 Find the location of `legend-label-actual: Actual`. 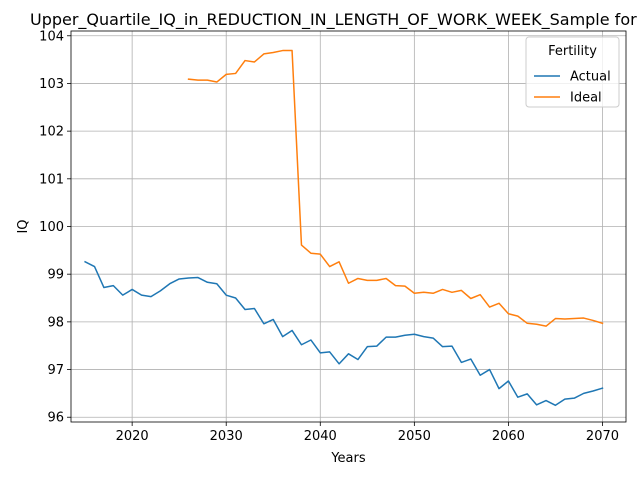

legend-label-actual: Actual is located at coordinates (590, 77).